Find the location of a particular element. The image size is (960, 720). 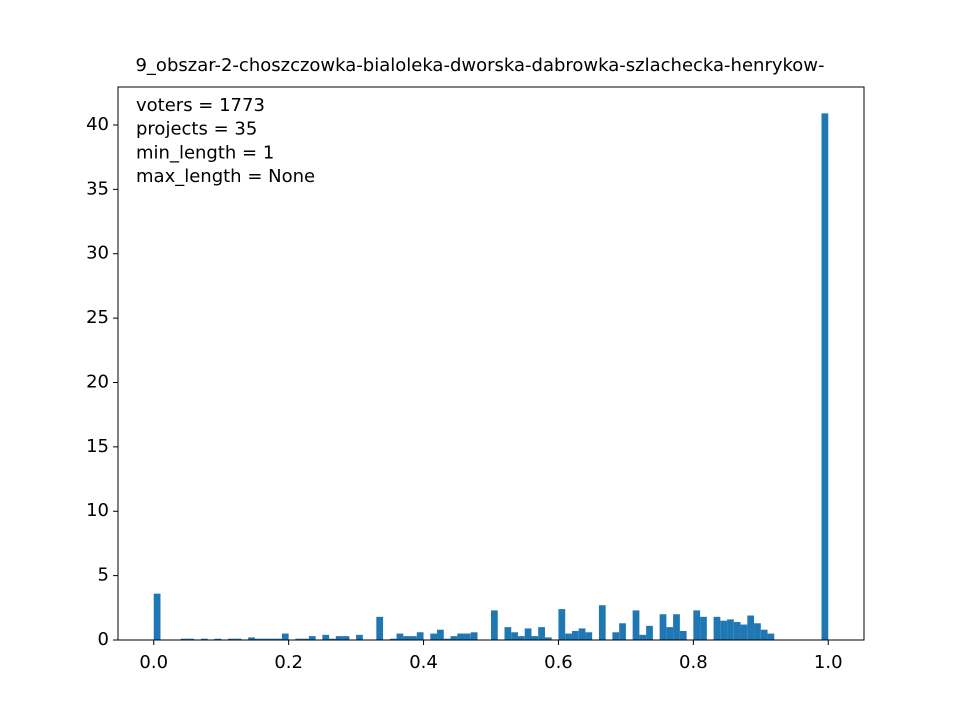

x-tick-label: 0.0 is located at coordinates (153, 662).